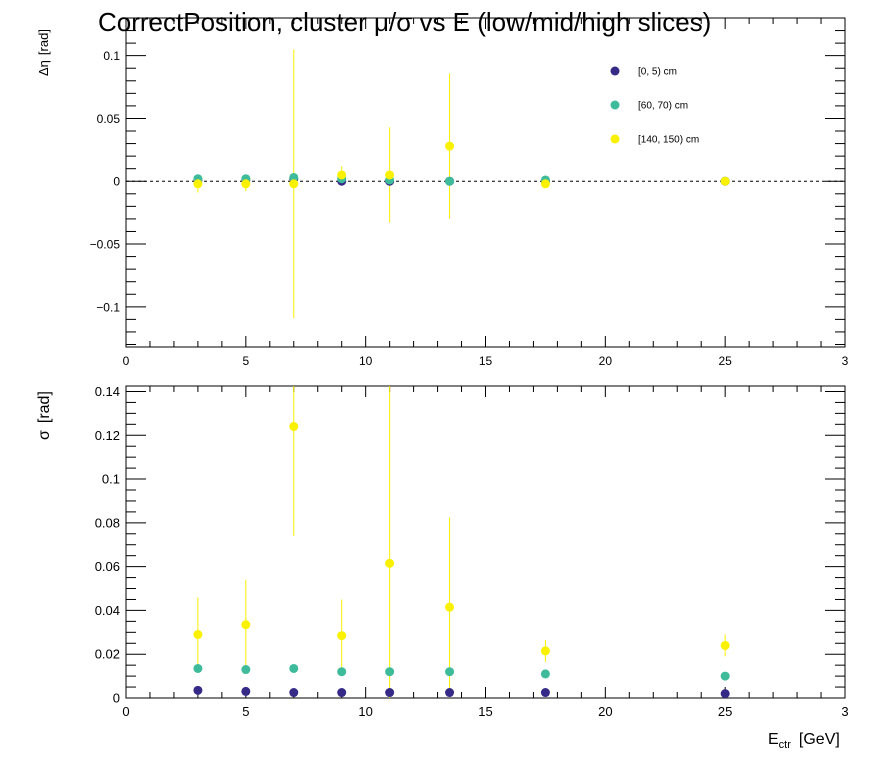 Image resolution: width=896 pixels, height=772 pixels. What do you see at coordinates (107, 391) in the screenshot?
I see `bottom-y-tick-label: 0.14` at bounding box center [107, 391].